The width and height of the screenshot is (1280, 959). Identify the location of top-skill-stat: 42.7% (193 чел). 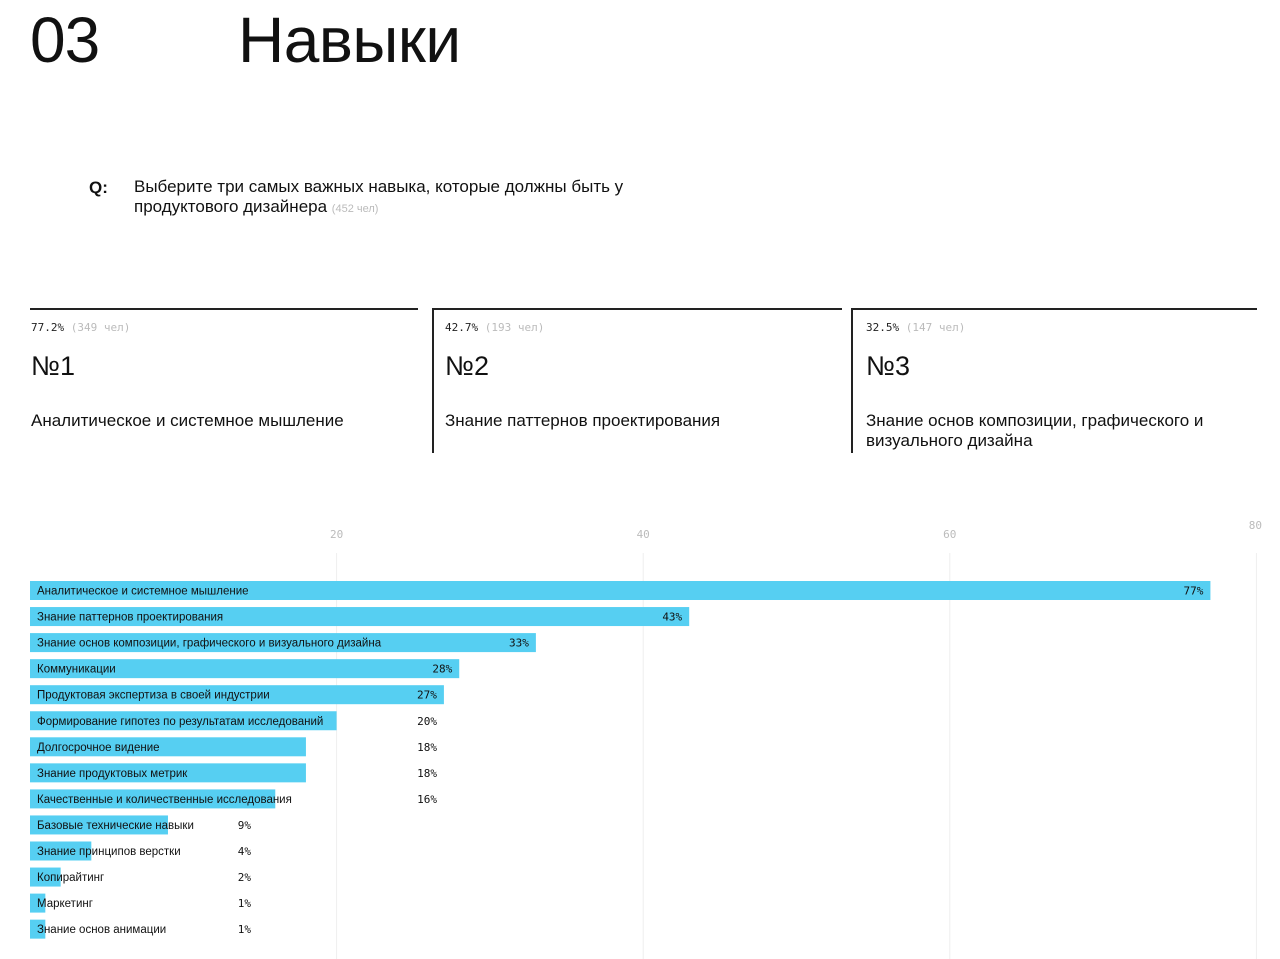
(494, 327).